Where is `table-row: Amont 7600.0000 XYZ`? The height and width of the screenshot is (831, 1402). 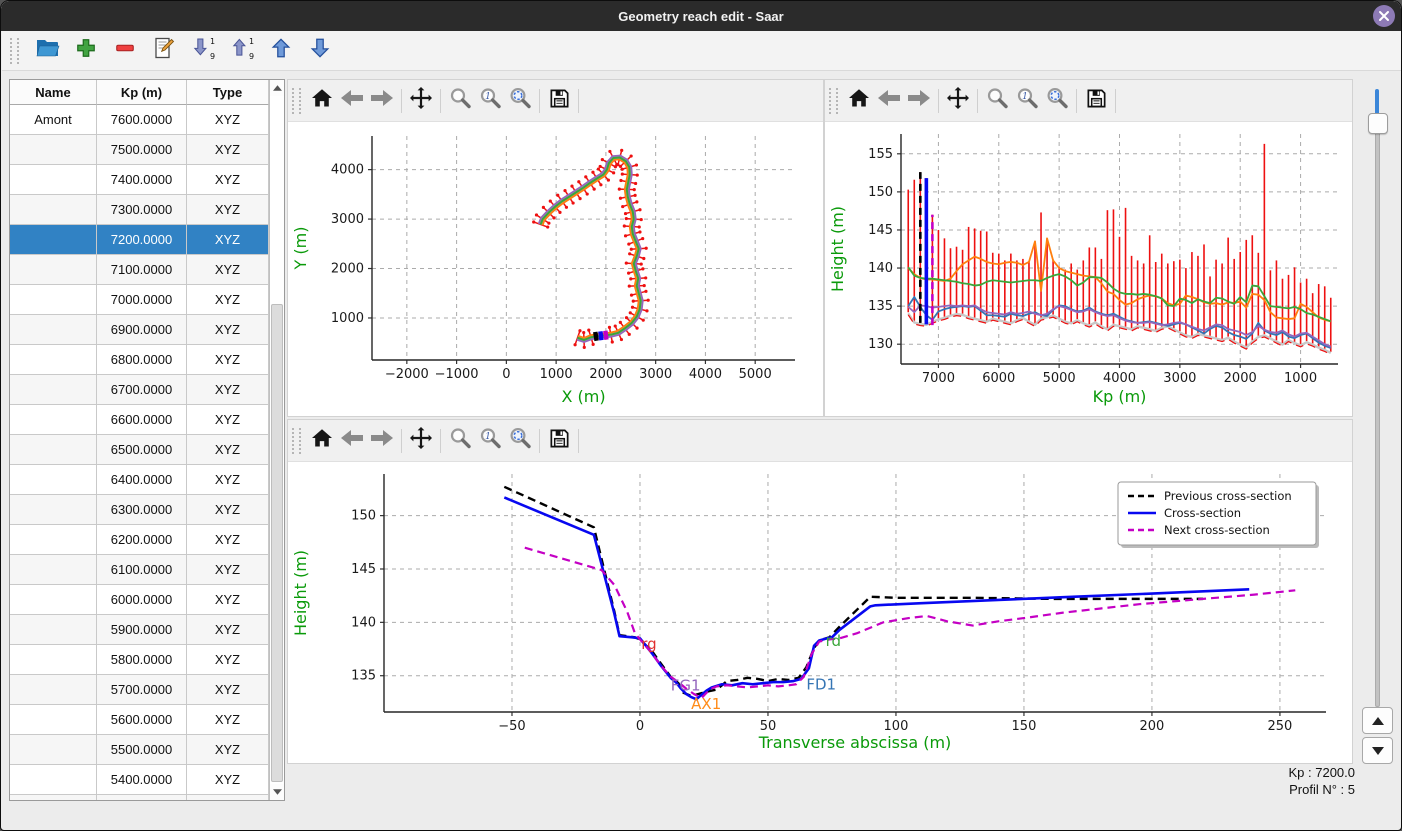 table-row: Amont 7600.0000 XYZ is located at coordinates (139, 120).